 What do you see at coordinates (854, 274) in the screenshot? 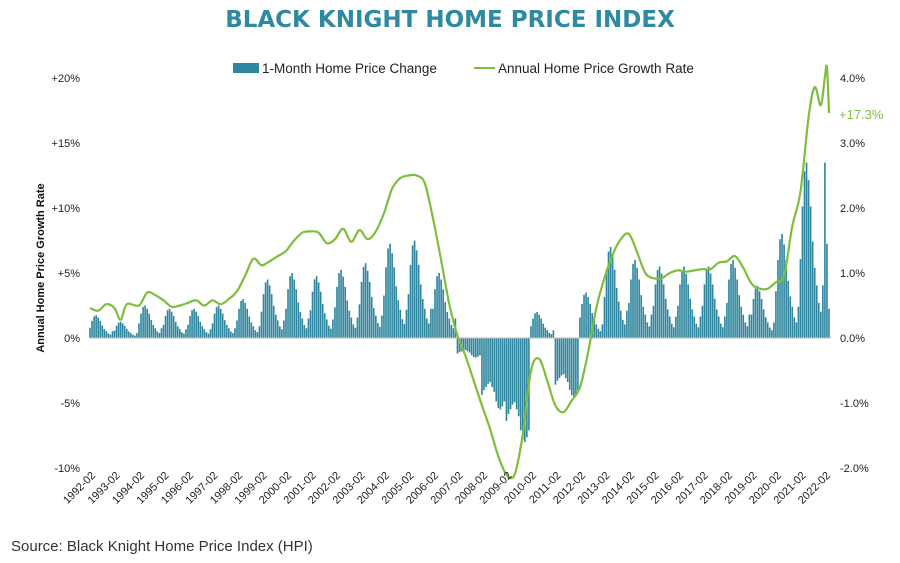
I see `right-axis-ticks: -2.0% -1.0% 0.0% 1.0% 2.0% 3.0% 4.0%` at bounding box center [854, 274].